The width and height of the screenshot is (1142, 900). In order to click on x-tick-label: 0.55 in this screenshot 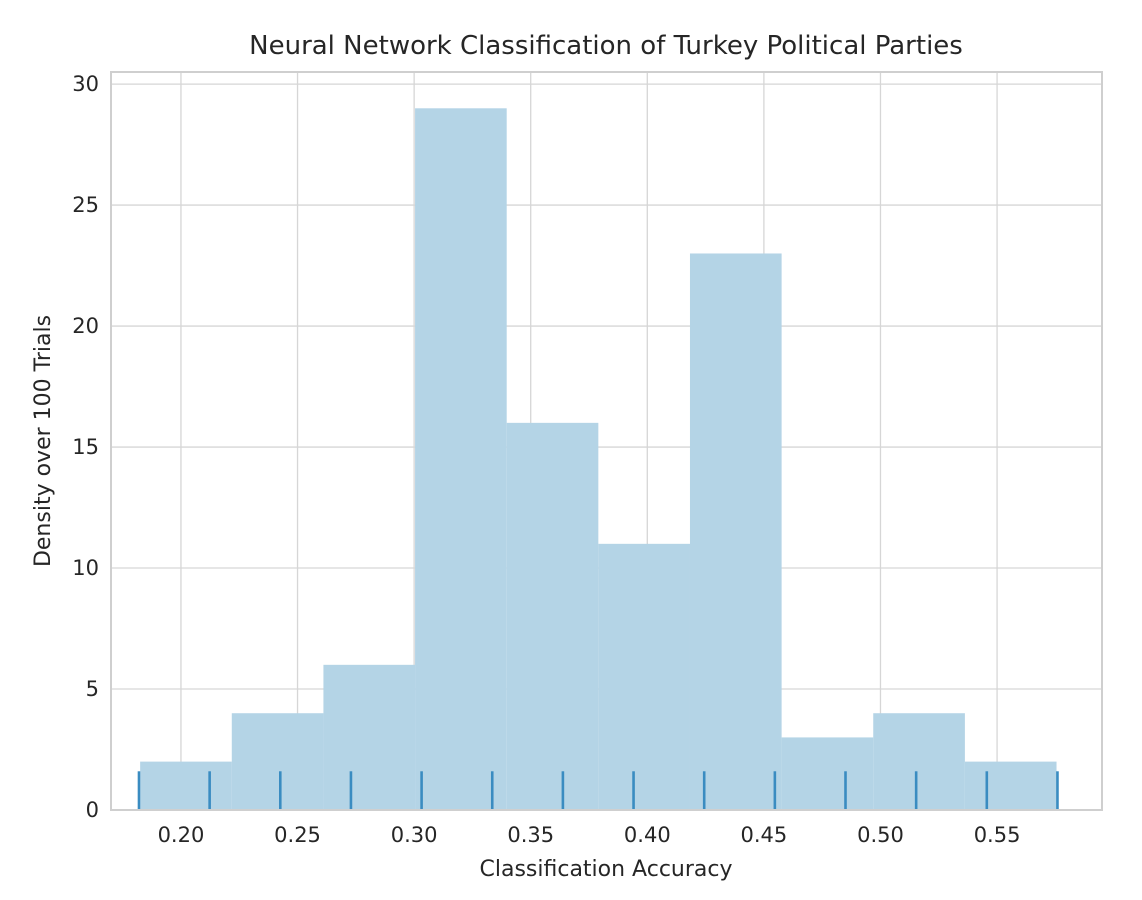, I will do `click(997, 835)`.